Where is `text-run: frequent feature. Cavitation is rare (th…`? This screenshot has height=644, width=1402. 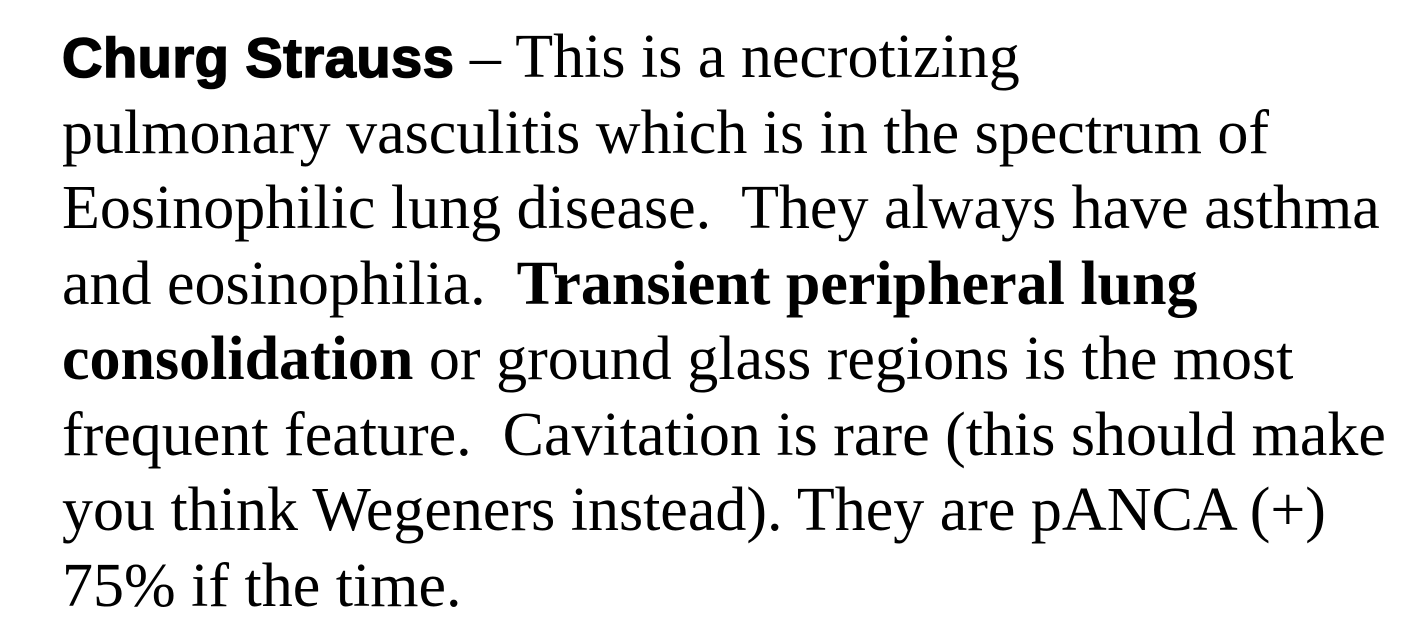 text-run: frequent feature. Cavitation is rare (th… is located at coordinates (724, 434).